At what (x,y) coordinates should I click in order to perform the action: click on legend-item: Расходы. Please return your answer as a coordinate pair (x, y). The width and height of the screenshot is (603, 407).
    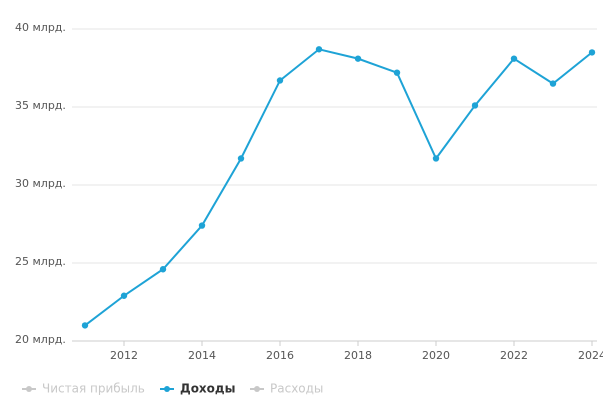
    Looking at the image, I should click on (296, 389).